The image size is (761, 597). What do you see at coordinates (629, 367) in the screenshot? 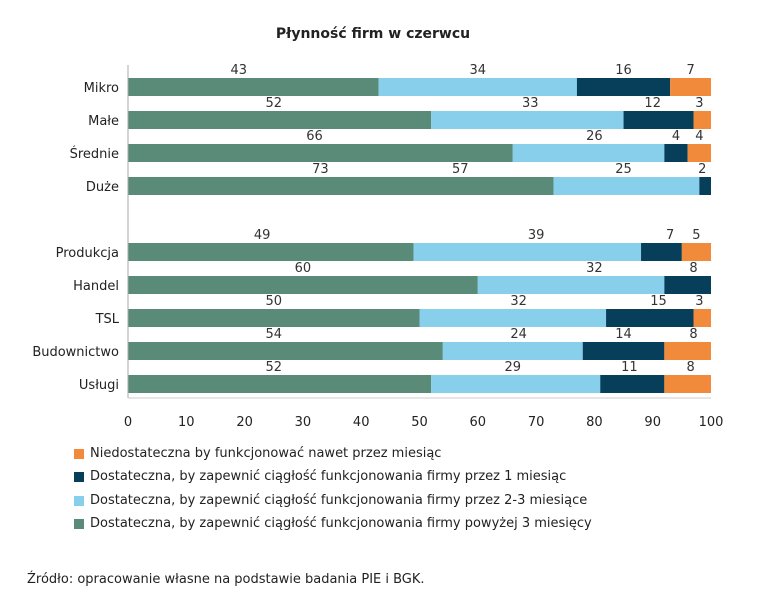
I see `data-label: 11` at bounding box center [629, 367].